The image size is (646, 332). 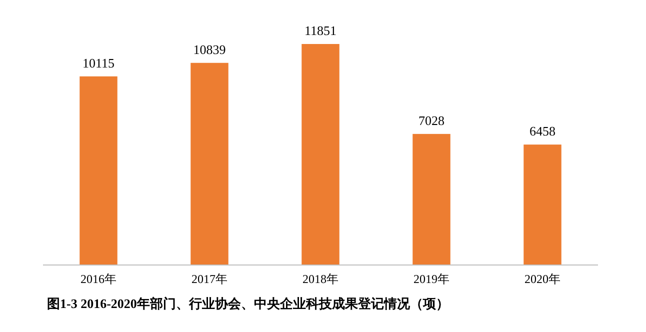 What do you see at coordinates (210, 279) in the screenshot?
I see `x-tick-label: 2017年` at bounding box center [210, 279].